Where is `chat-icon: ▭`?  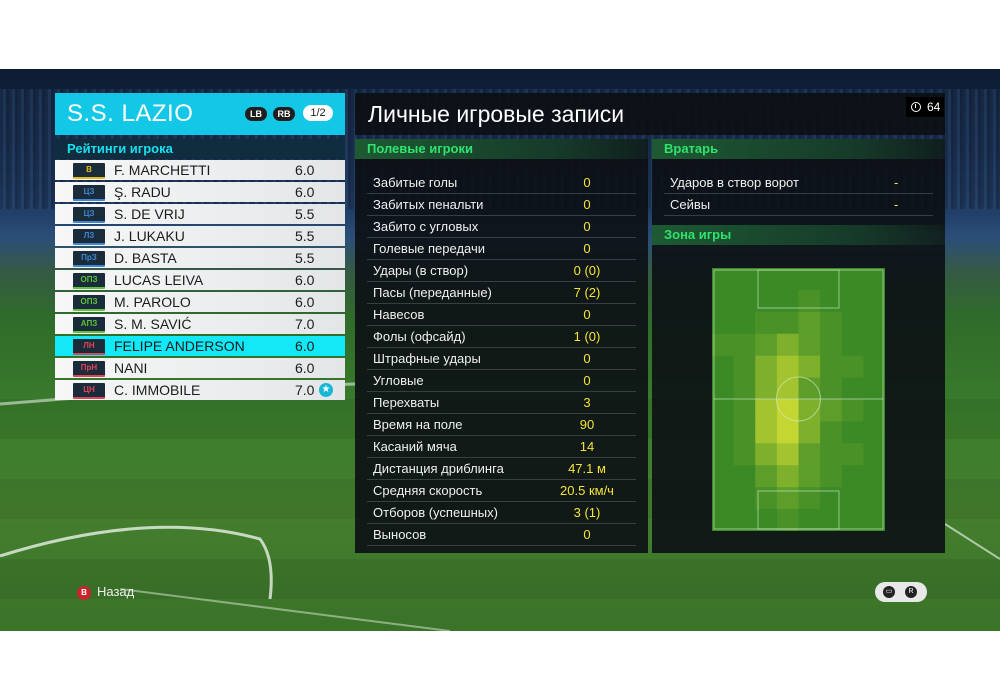
chat-icon: ▭ is located at coordinates (889, 592).